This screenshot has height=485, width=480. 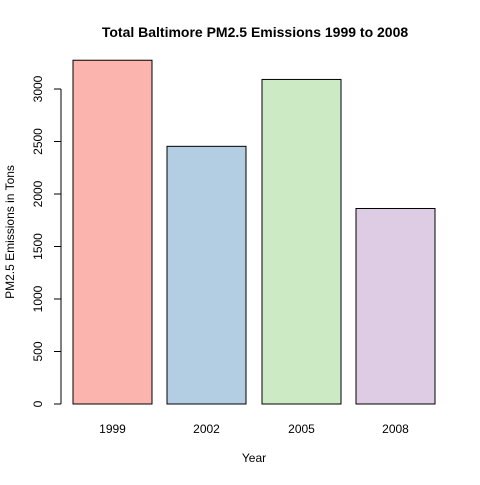 I want to click on y-tick-label: 500, so click(x=38, y=351).